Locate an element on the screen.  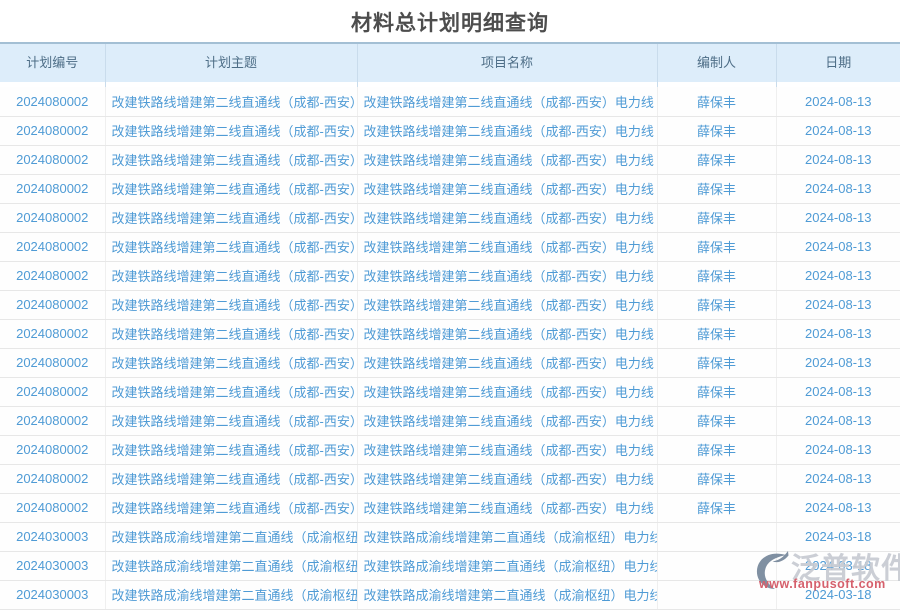
column-header-date: 日期 is located at coordinates (838, 64).